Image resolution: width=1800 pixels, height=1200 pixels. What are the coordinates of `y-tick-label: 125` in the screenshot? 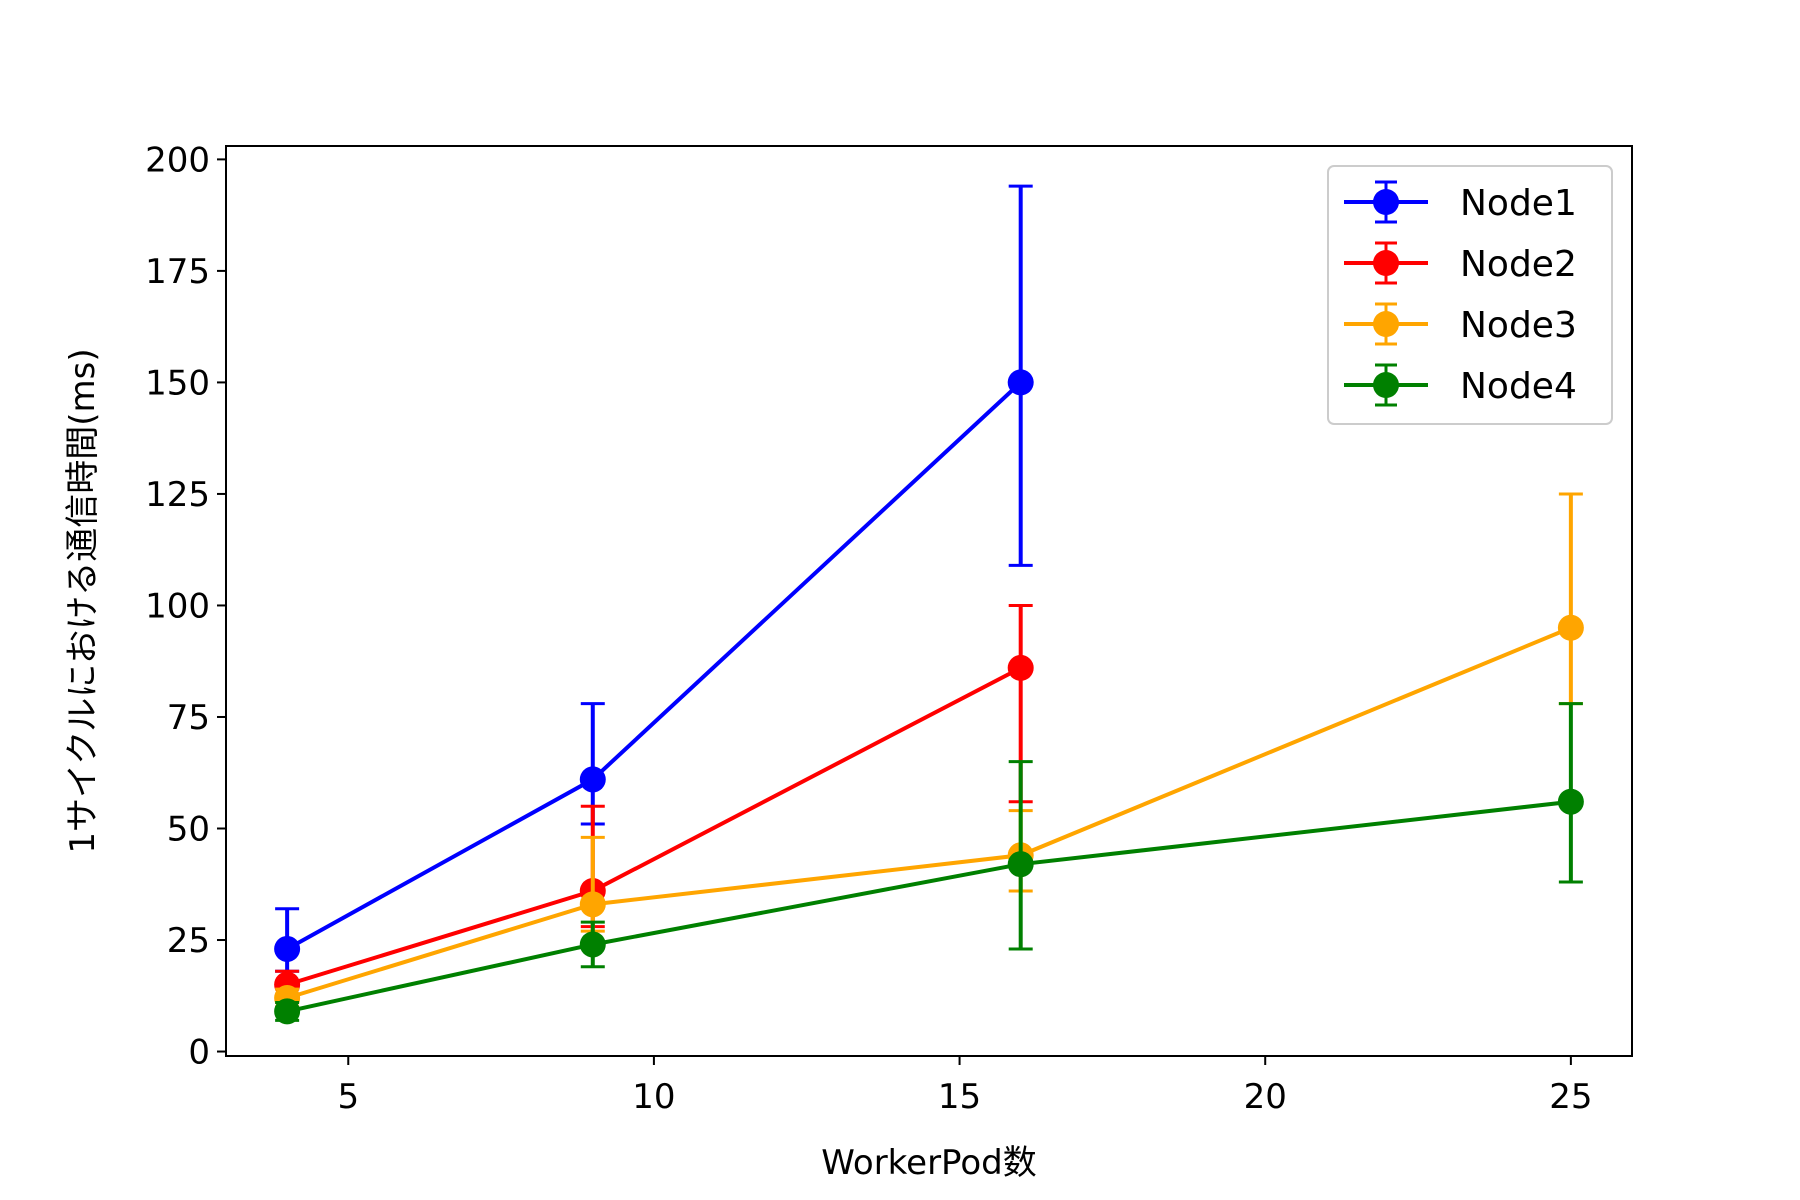 It's located at (177, 495).